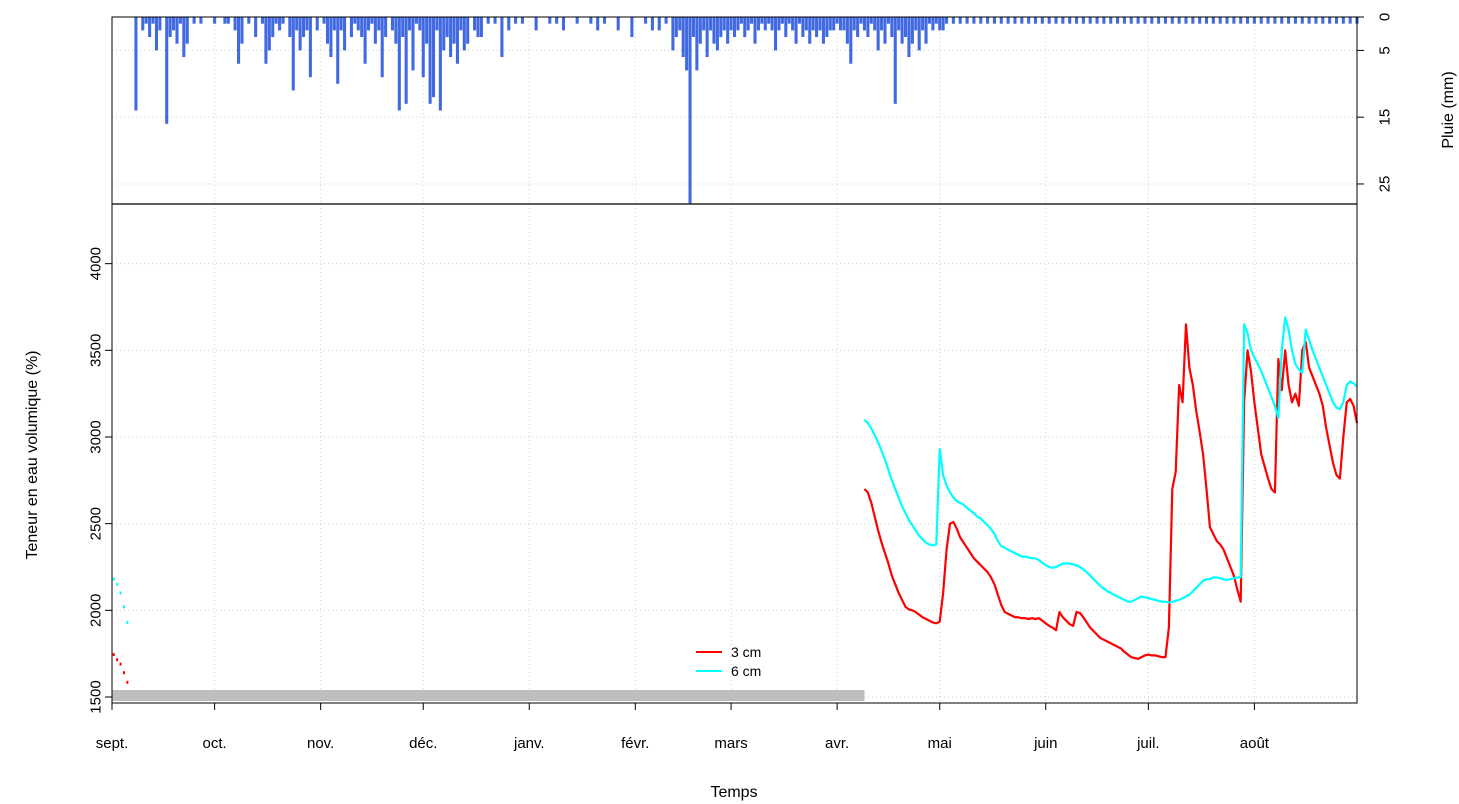 This screenshot has height=804, width=1459. I want to click on x-tick-label: sept., so click(112, 743).